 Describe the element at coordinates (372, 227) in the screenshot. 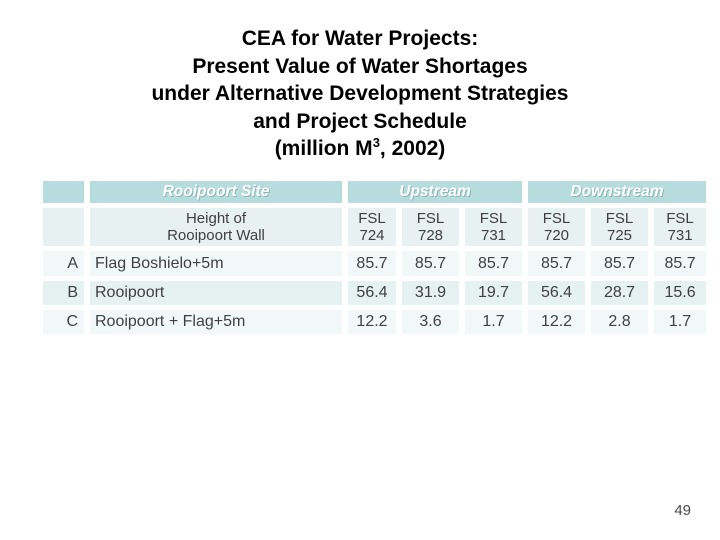

I see `subheader-fsl-col-0: FSL 724` at that location.